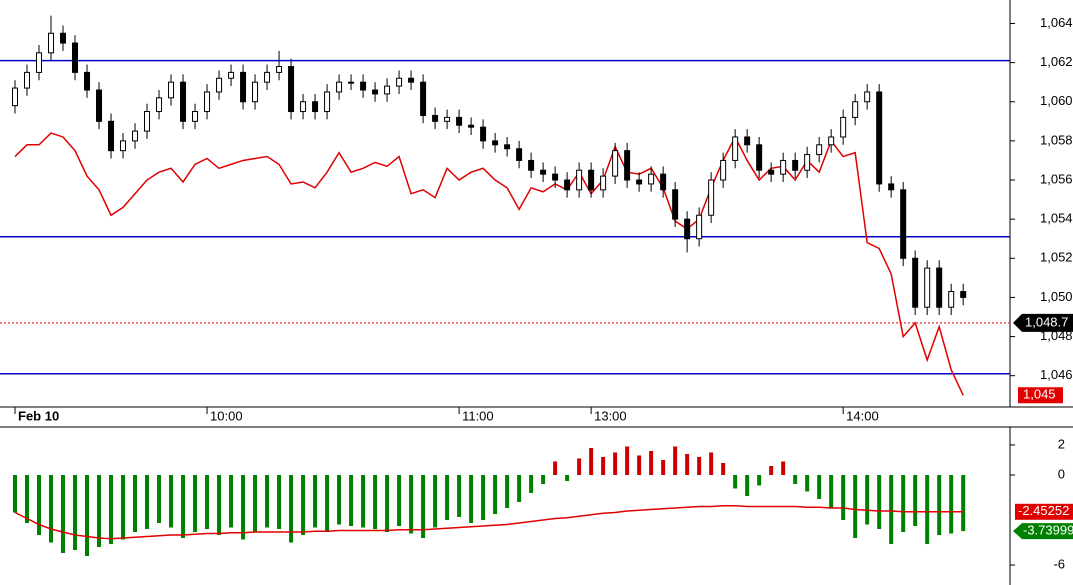 The image size is (1073, 585). What do you see at coordinates (862, 415) in the screenshot?
I see `x-tick-label: 14:00` at bounding box center [862, 415].